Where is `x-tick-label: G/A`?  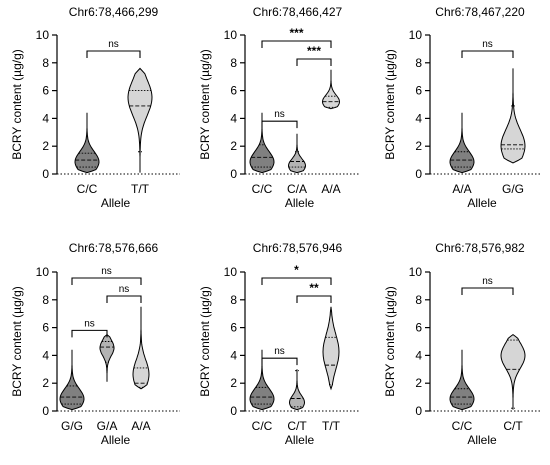
x-tick-label: G/A is located at coordinates (107, 426).